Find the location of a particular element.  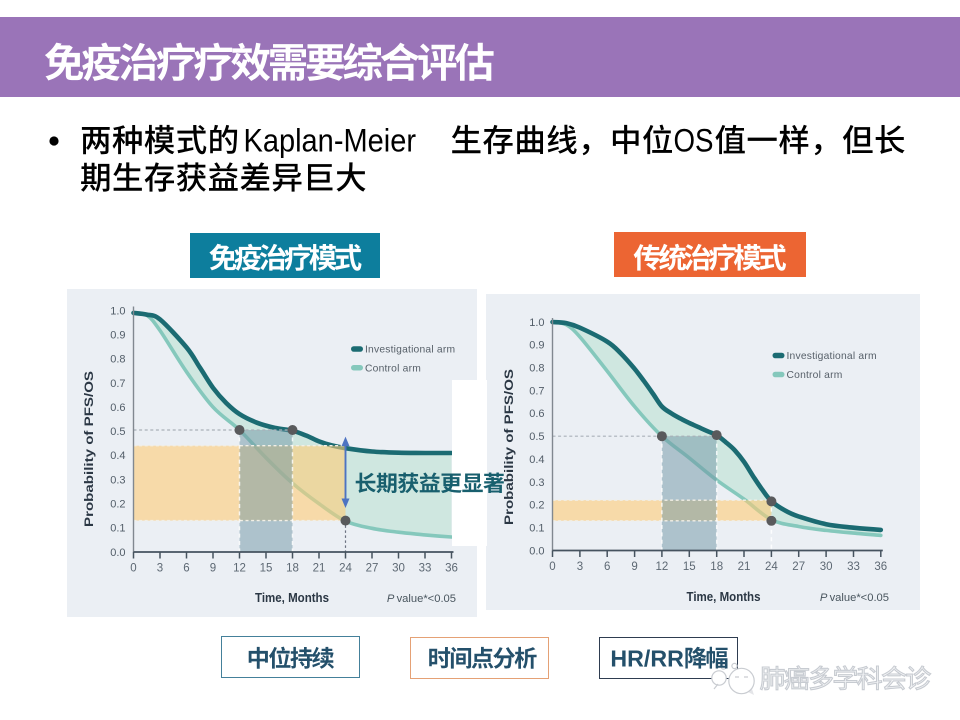

svg-text: HR/RR is located at coordinates (647, 659).